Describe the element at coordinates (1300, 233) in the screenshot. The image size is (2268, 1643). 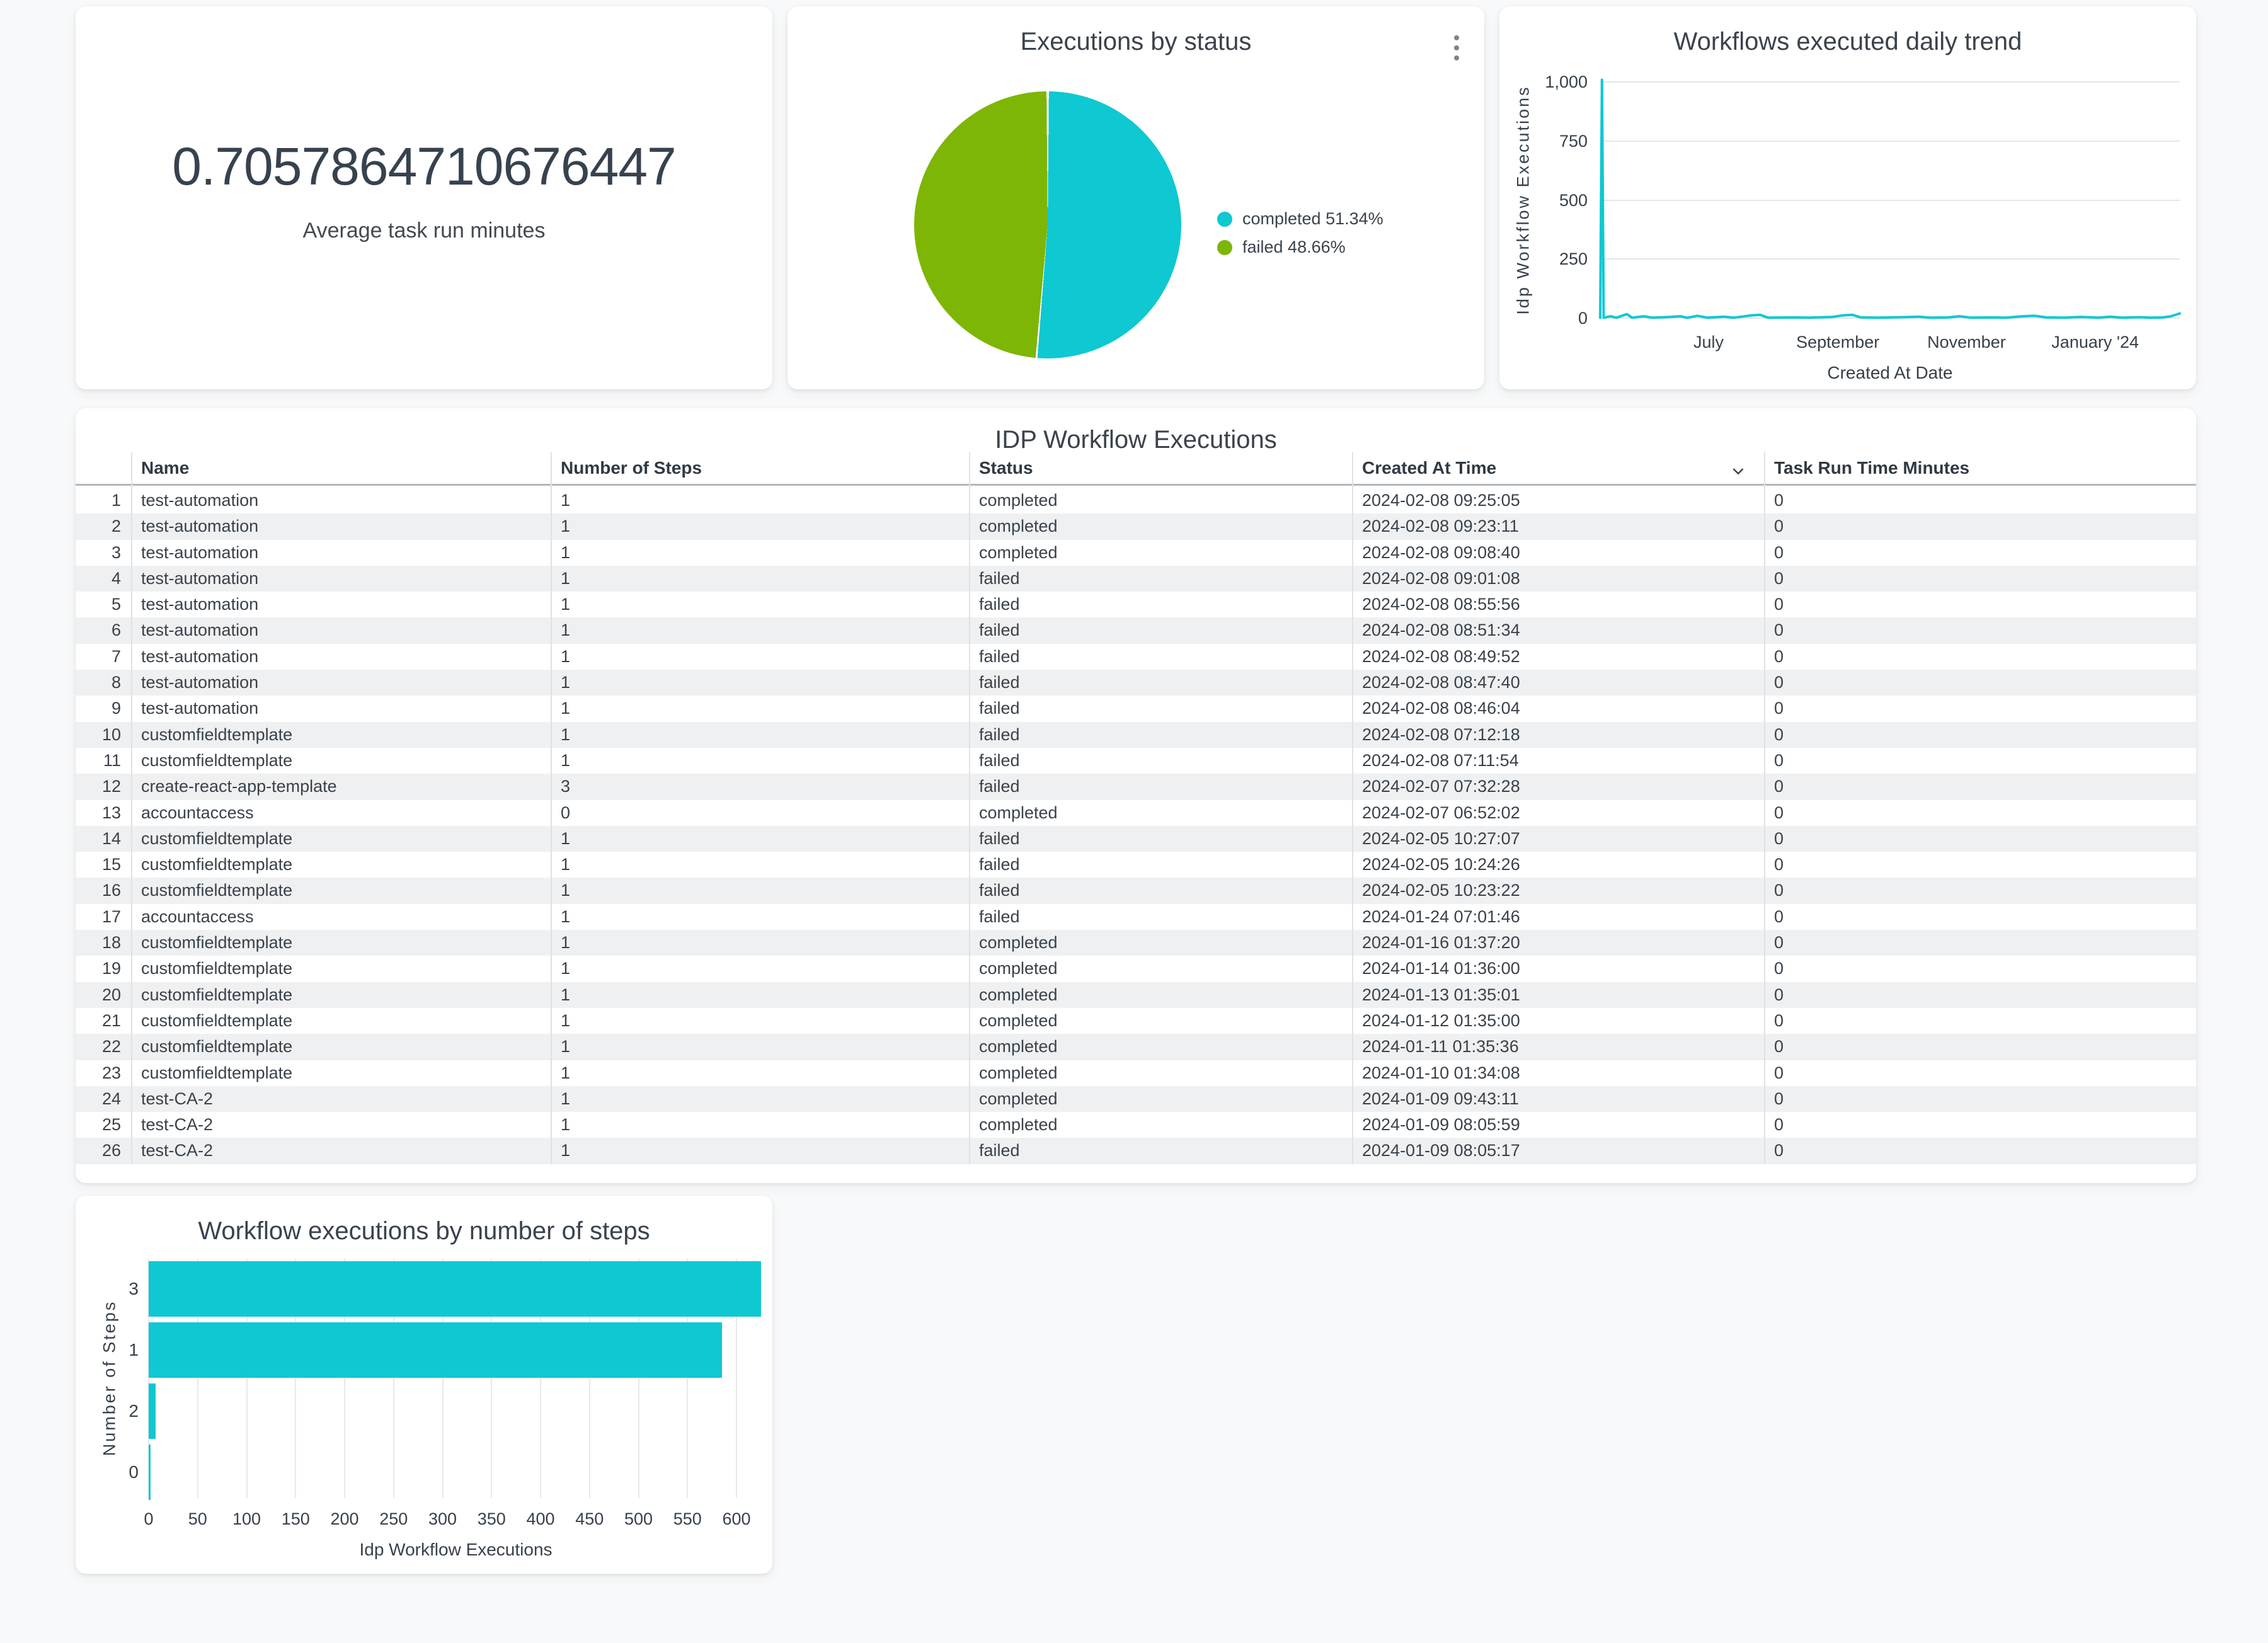
I see `pie-legend: completed 51.34% failed 48.66%` at that location.